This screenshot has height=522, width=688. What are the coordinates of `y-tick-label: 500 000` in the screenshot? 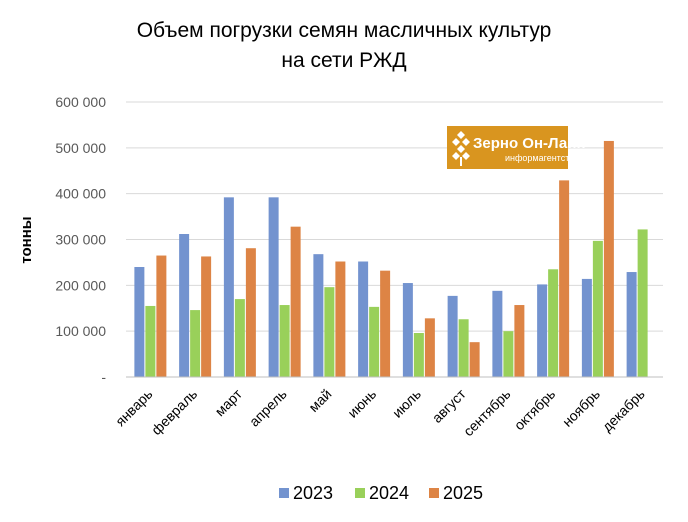 It's located at (80, 148).